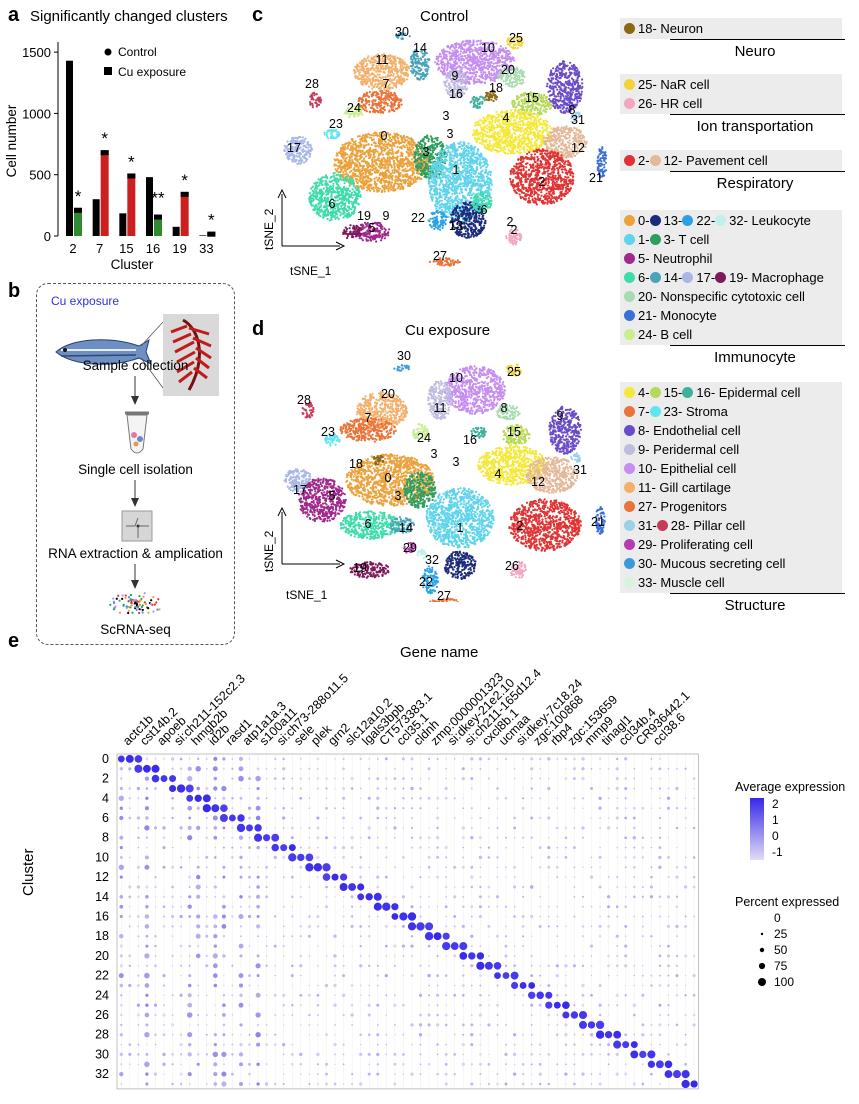  Describe the element at coordinates (158, 225) in the screenshot. I see `bar-cu-exposure` at that location.